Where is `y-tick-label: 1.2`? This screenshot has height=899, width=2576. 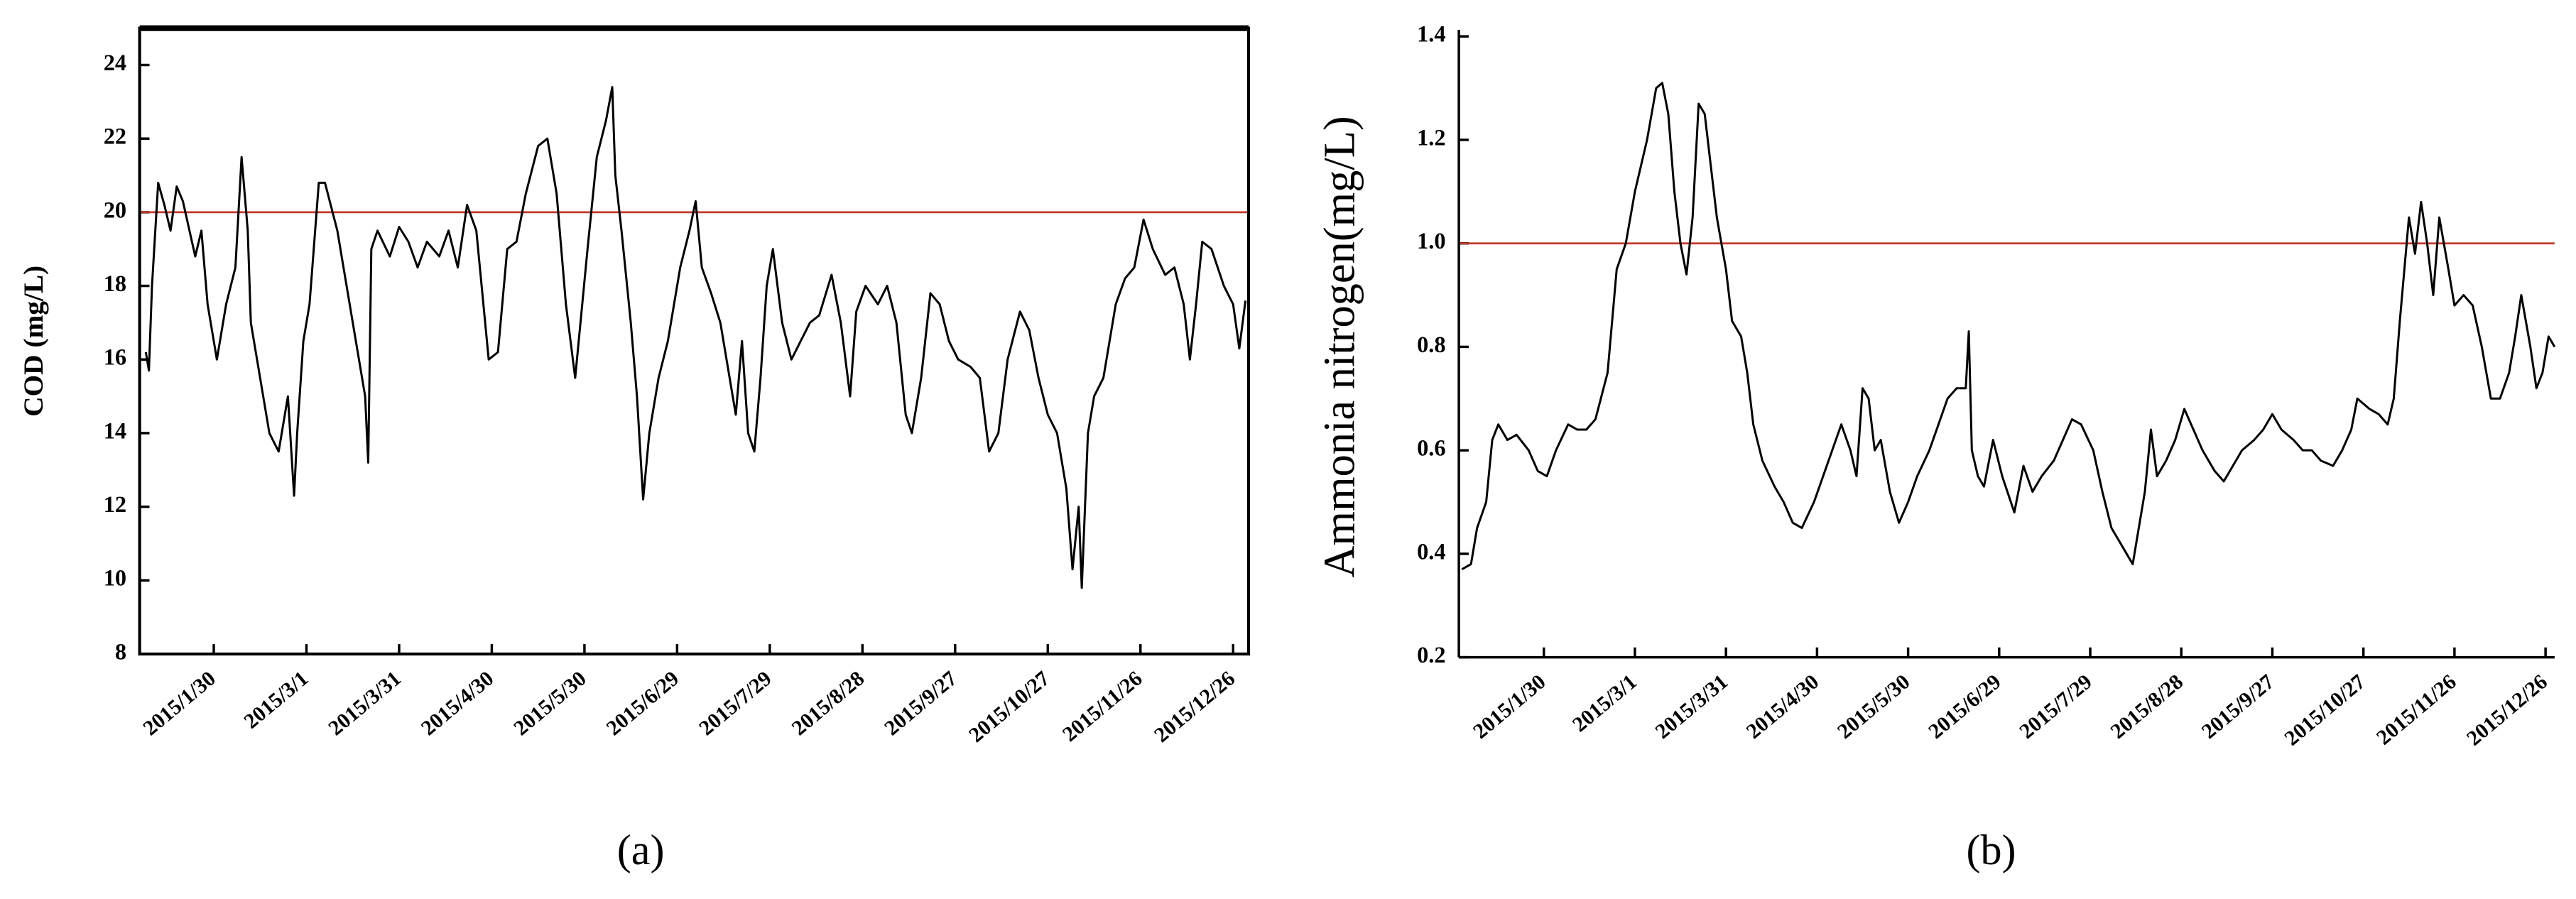
y-tick-label: 1.2 is located at coordinates (1431, 138).